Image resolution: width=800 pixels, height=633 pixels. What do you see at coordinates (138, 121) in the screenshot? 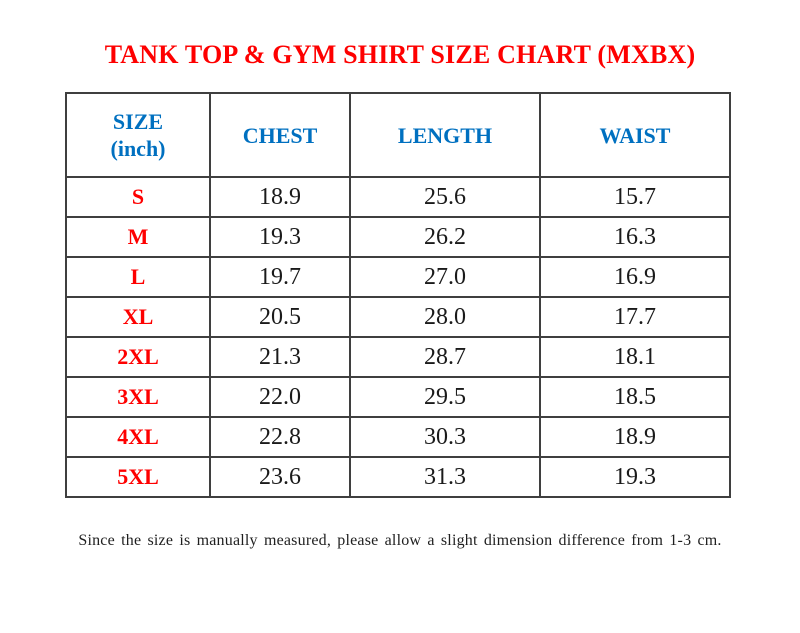
I see `column-header-size-line1: SIZE` at bounding box center [138, 121].